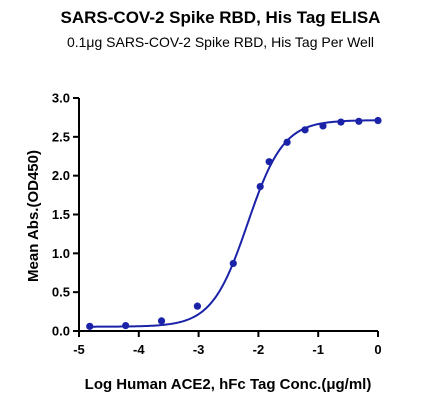 This screenshot has height=402, width=441. What do you see at coordinates (61, 136) in the screenshot?
I see `y-tick-label: 2.5` at bounding box center [61, 136].